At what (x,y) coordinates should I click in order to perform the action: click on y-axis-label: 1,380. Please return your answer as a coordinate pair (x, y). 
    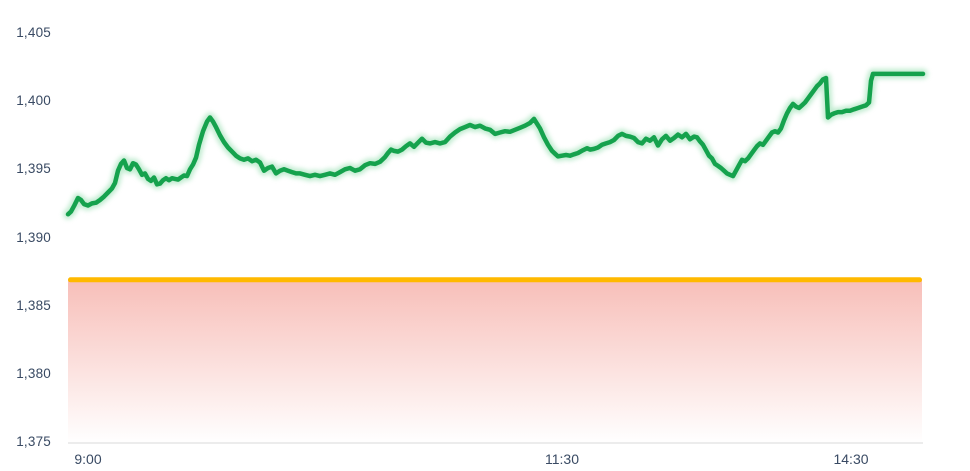
    Looking at the image, I should click on (33, 373).